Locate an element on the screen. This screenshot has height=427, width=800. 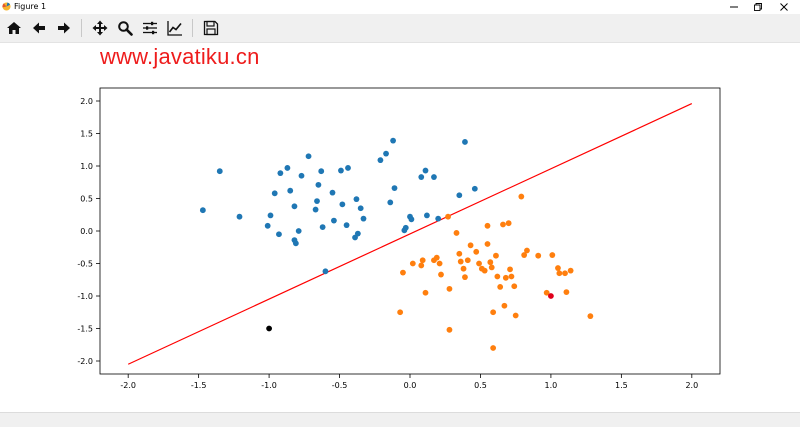
back-button is located at coordinates (39, 28).